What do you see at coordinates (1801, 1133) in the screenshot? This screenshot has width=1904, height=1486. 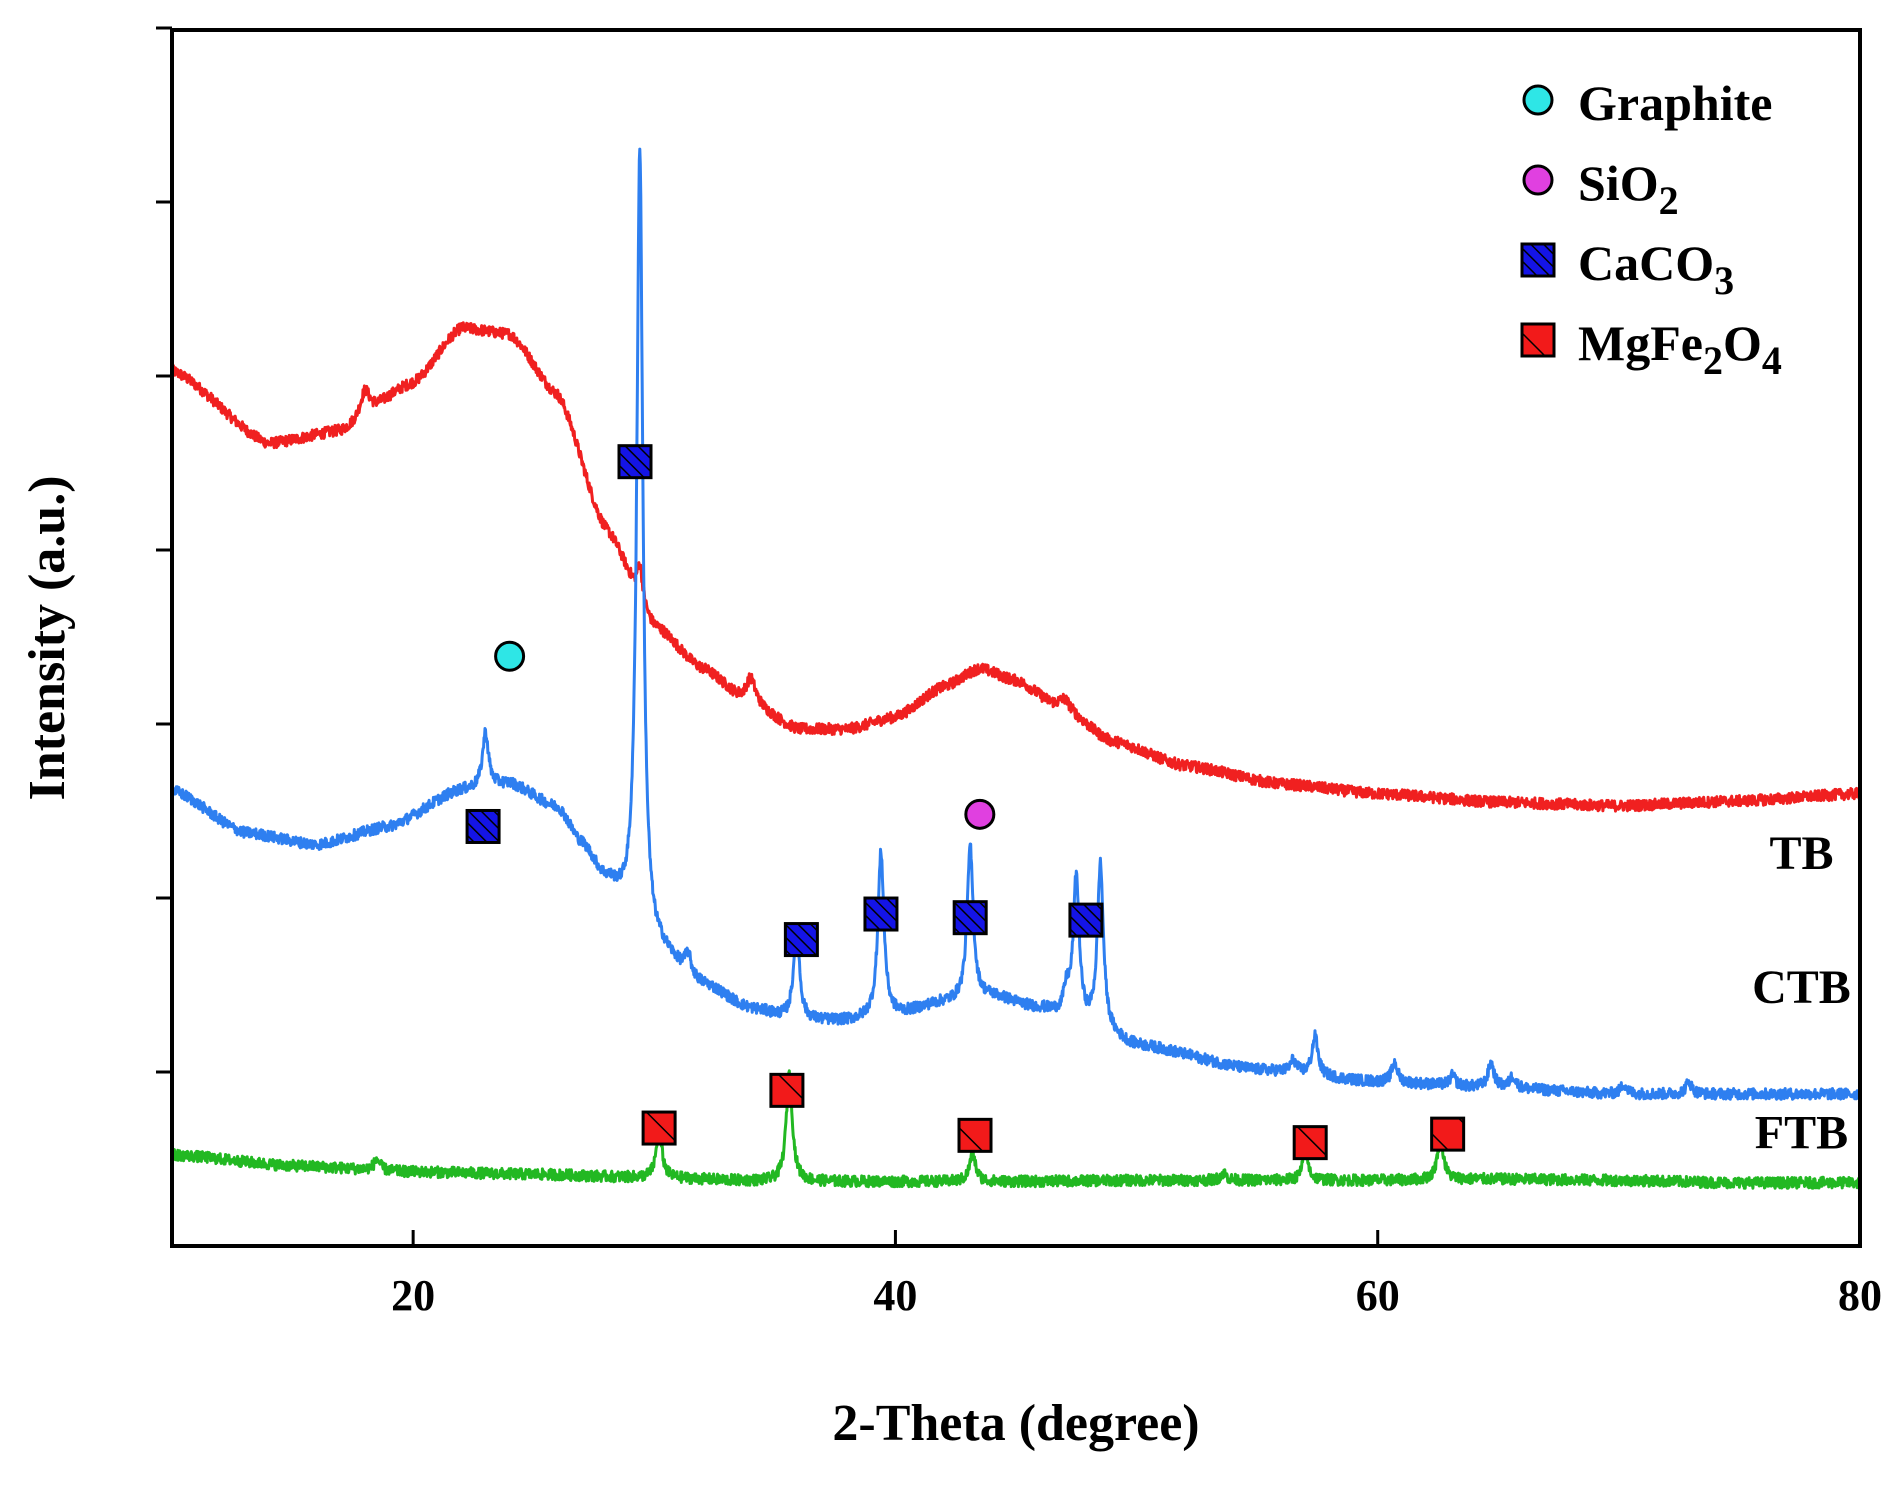 I see `series-label-ftb: FTB` at bounding box center [1801, 1133].